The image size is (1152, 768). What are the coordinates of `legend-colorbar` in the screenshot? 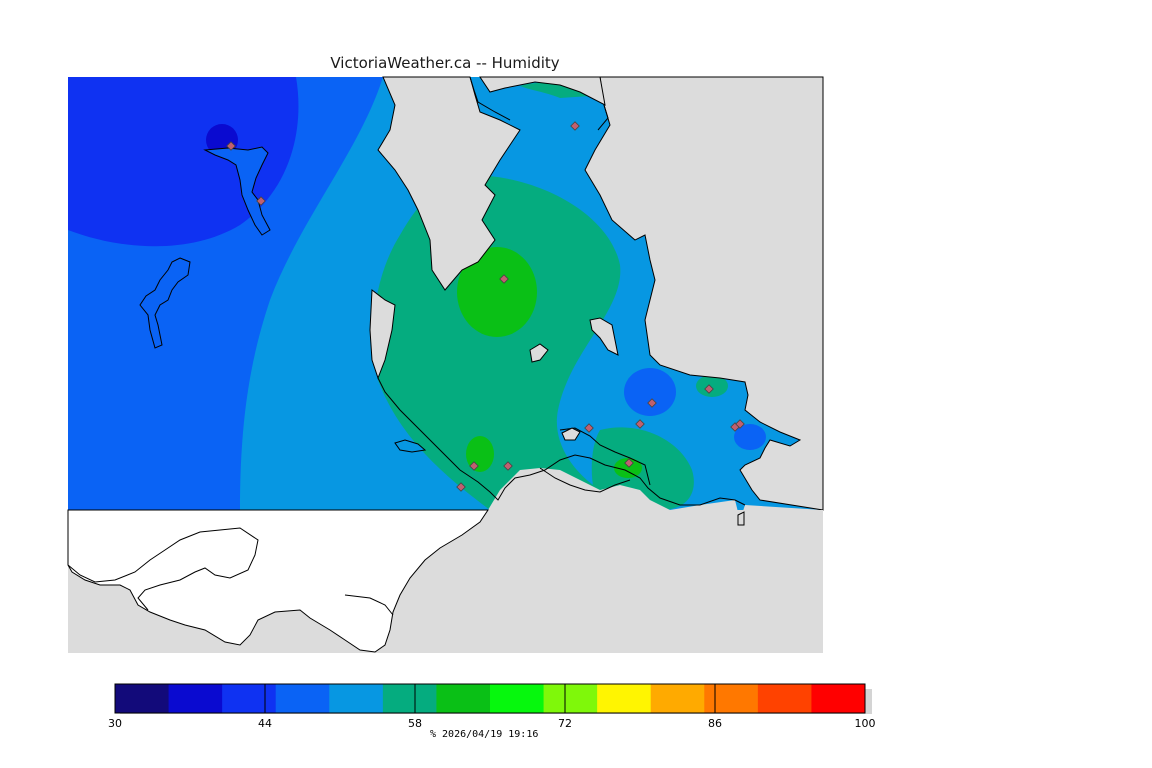 It's located at (493, 698).